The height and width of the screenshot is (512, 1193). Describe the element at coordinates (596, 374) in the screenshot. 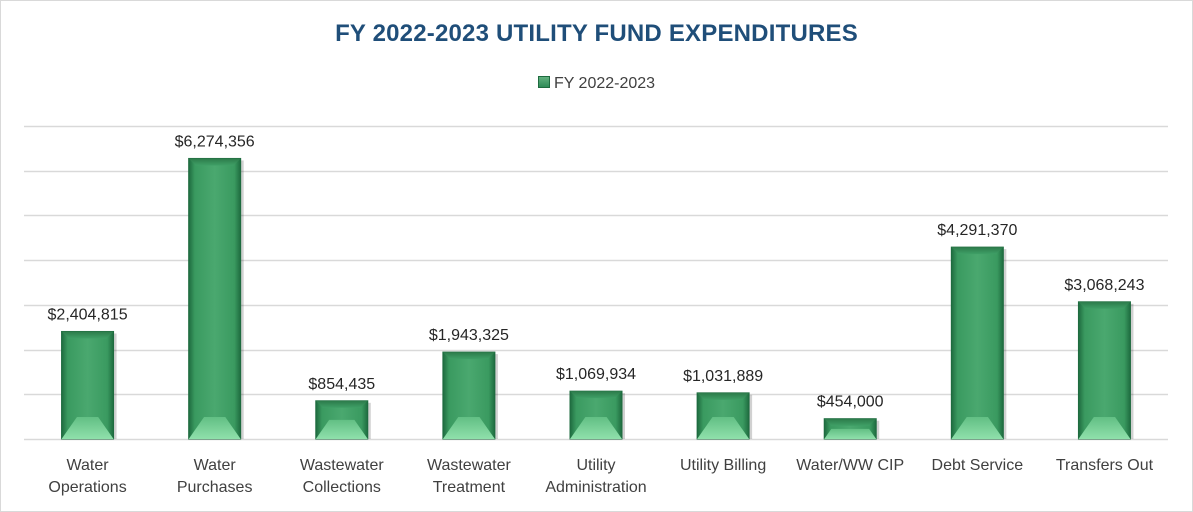

I see `data-label: $1,069,934` at that location.